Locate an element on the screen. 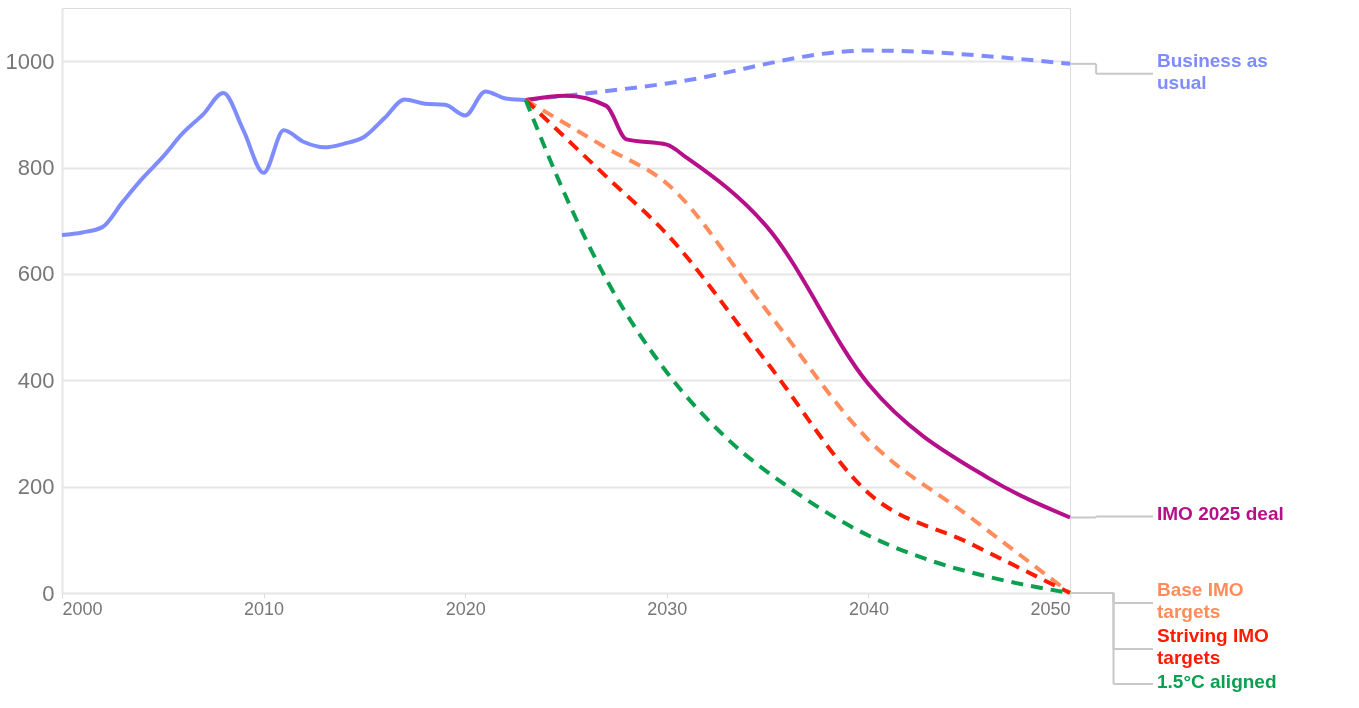 This screenshot has height=708, width=1359. text: Business as usual is located at coordinates (1212, 71).